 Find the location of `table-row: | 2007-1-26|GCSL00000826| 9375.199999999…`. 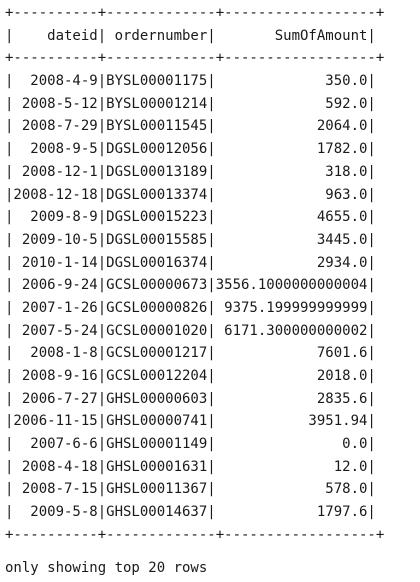

table-row: | 2007-1-26|GCSL00000826| 9375.199999999… is located at coordinates (190, 307).